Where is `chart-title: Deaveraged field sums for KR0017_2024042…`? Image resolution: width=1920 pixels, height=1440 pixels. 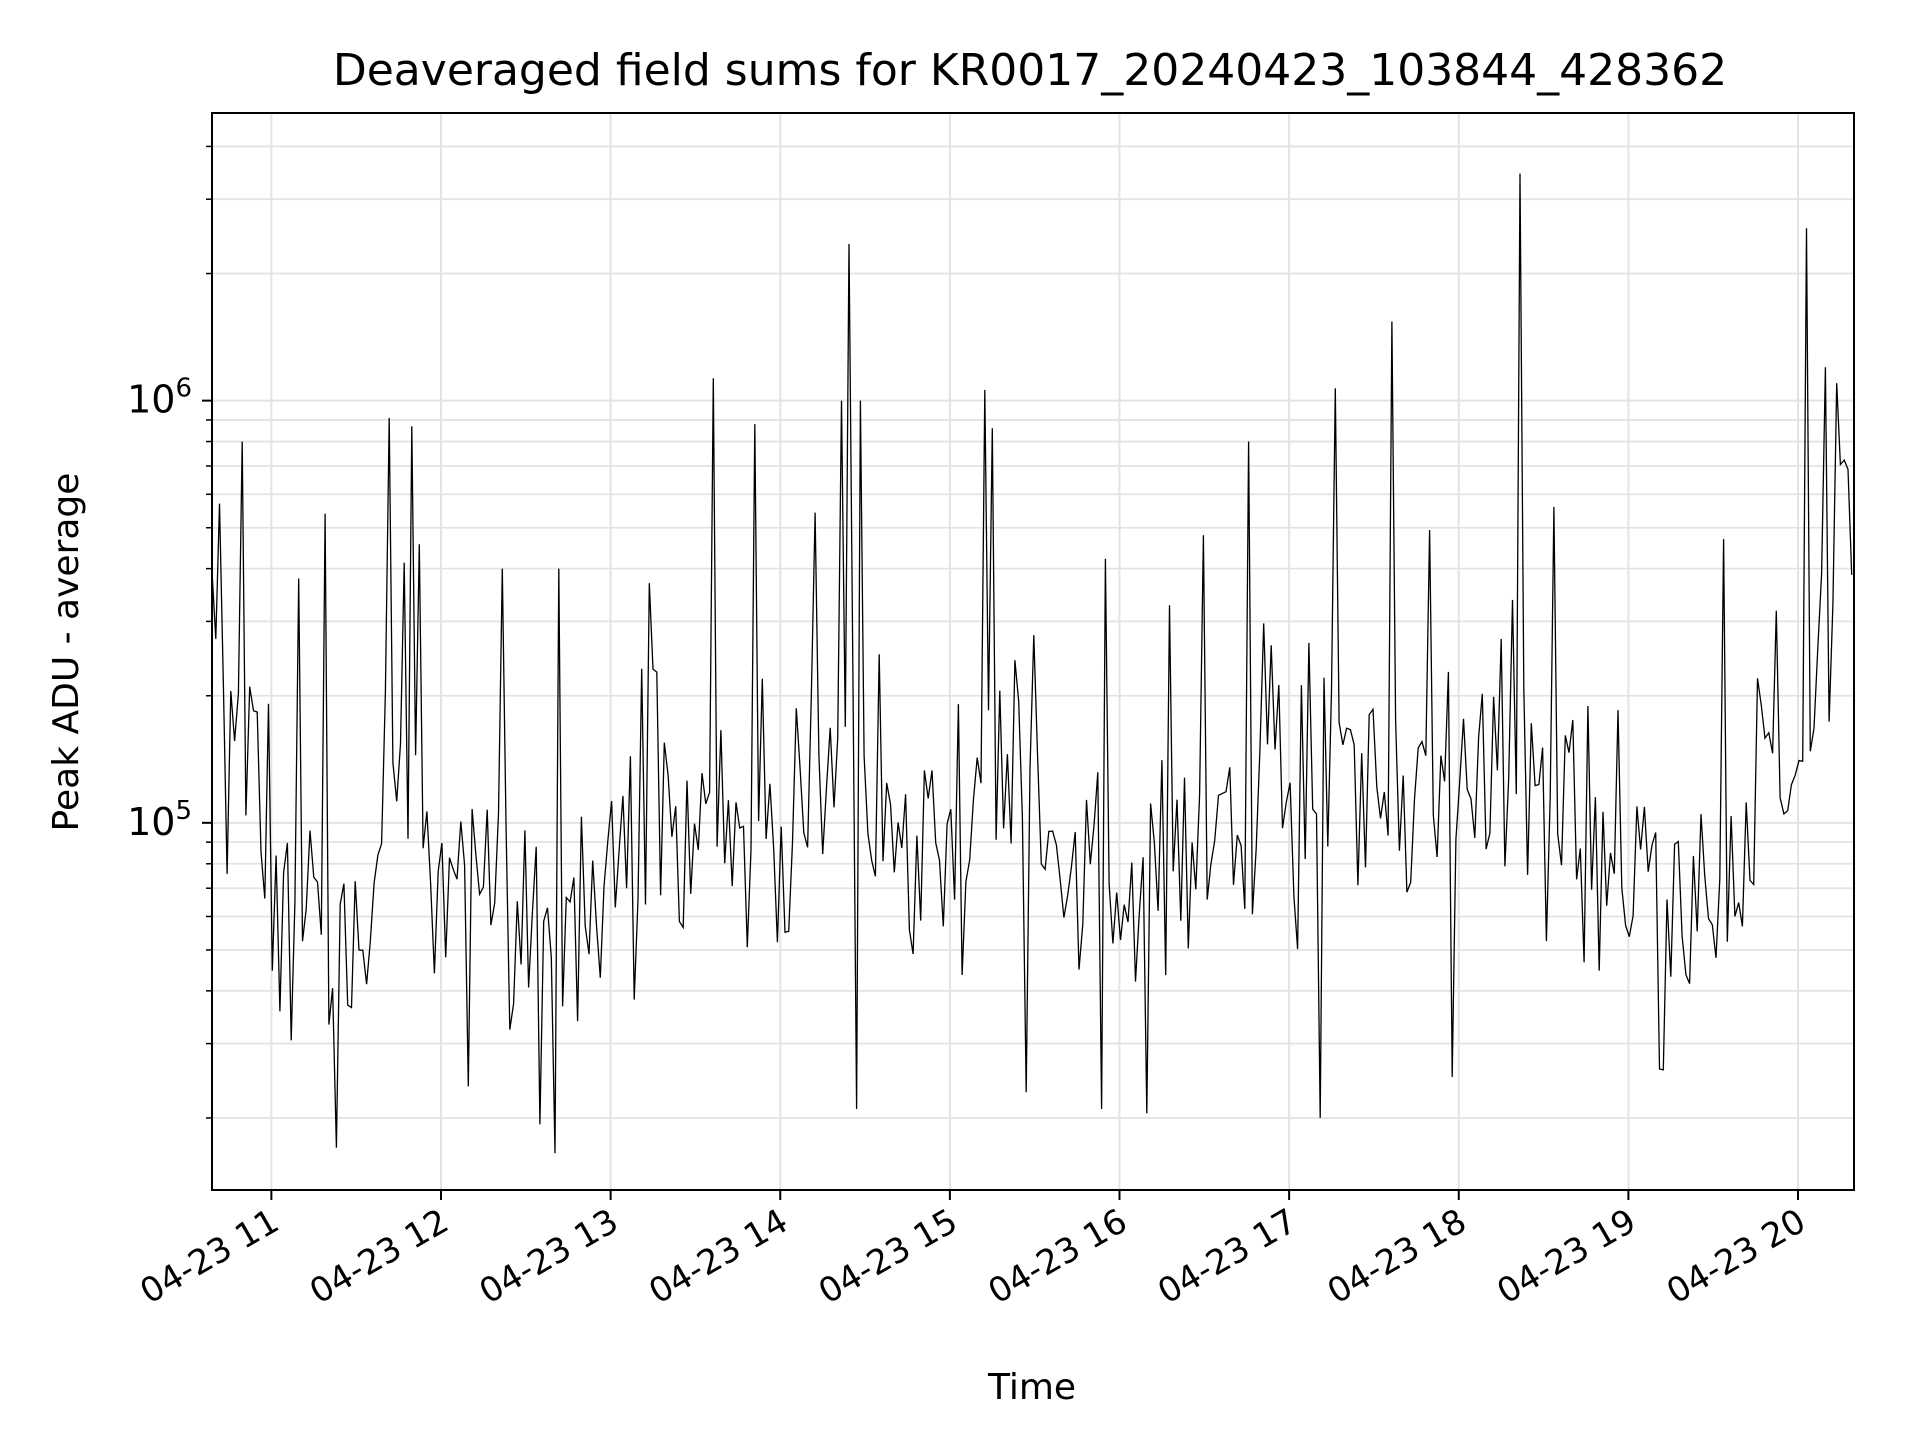
chart-title: Deaveraged field sums for KR0017_2024042… is located at coordinates (1030, 70).